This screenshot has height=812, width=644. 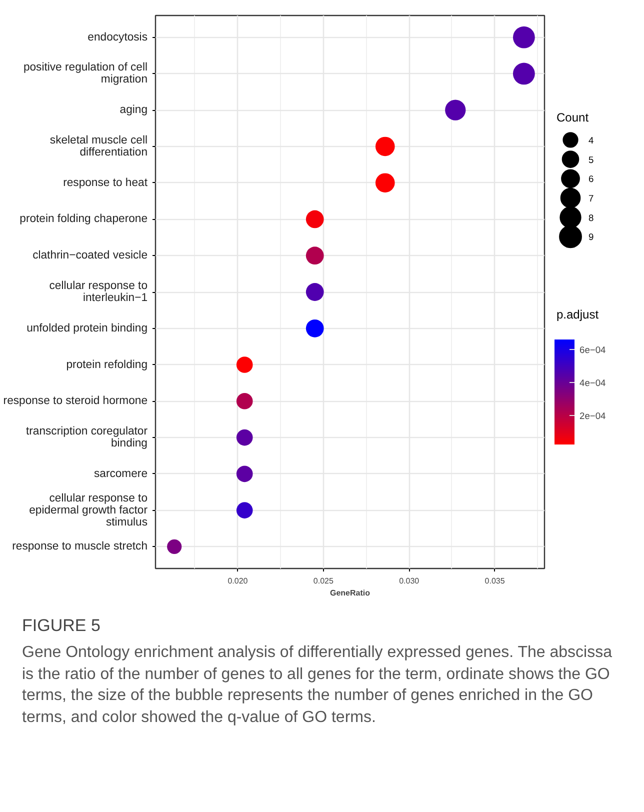 What do you see at coordinates (591, 237) in the screenshot?
I see `legend-label: 9` at bounding box center [591, 237].